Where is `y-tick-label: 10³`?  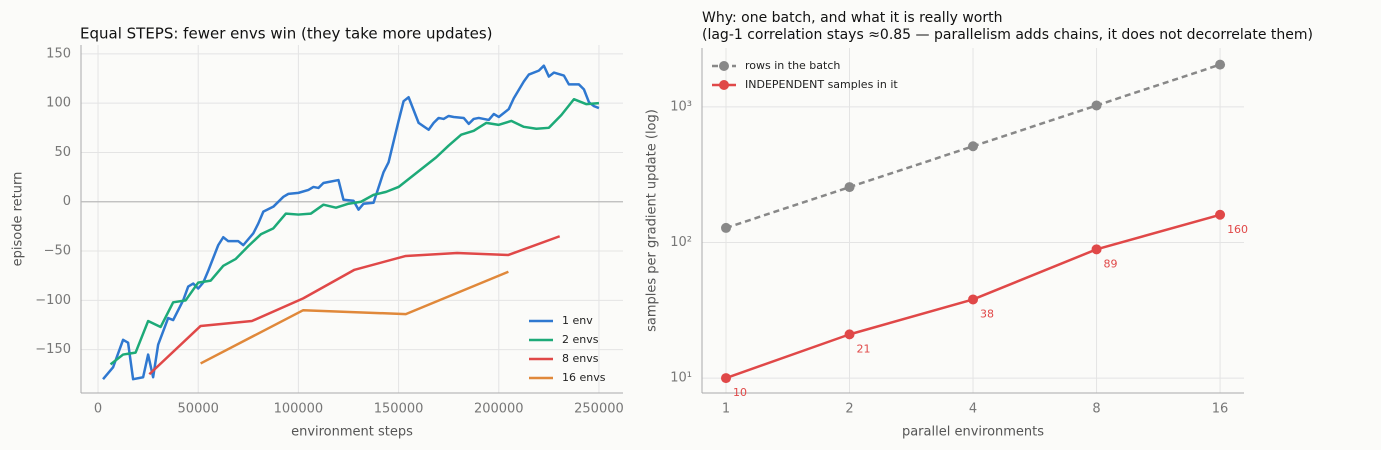
y-tick-label: 10³ is located at coordinates (681, 106).